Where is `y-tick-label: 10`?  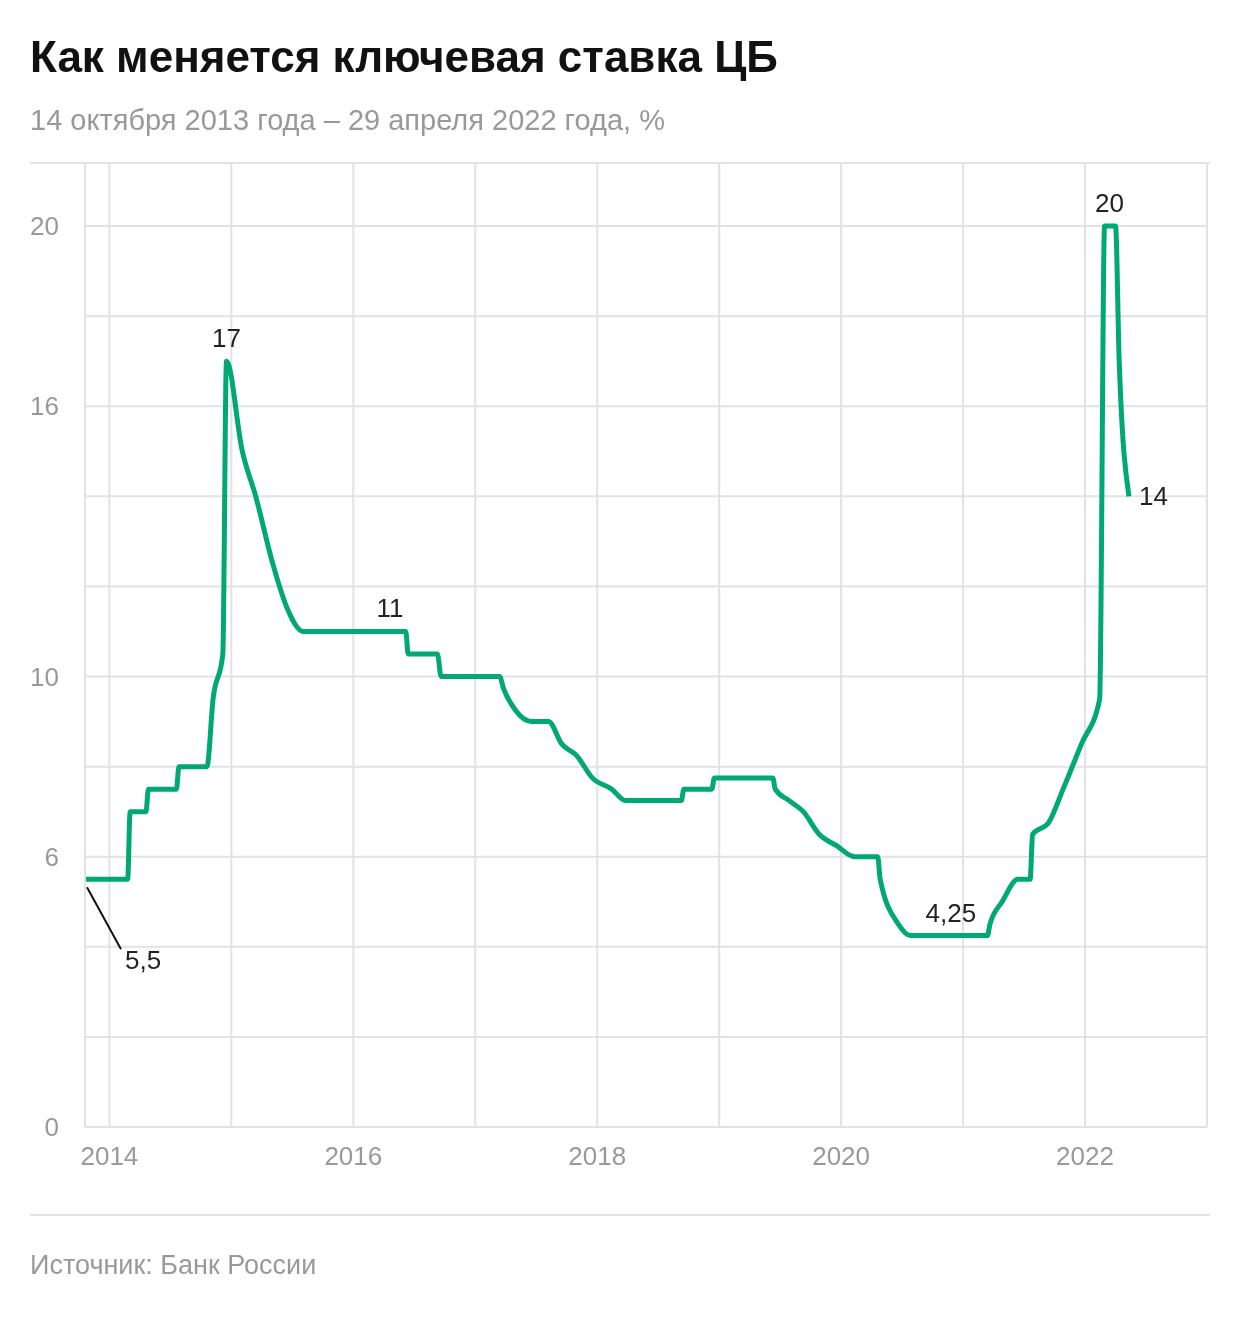
y-tick-label: 10 is located at coordinates (44, 676).